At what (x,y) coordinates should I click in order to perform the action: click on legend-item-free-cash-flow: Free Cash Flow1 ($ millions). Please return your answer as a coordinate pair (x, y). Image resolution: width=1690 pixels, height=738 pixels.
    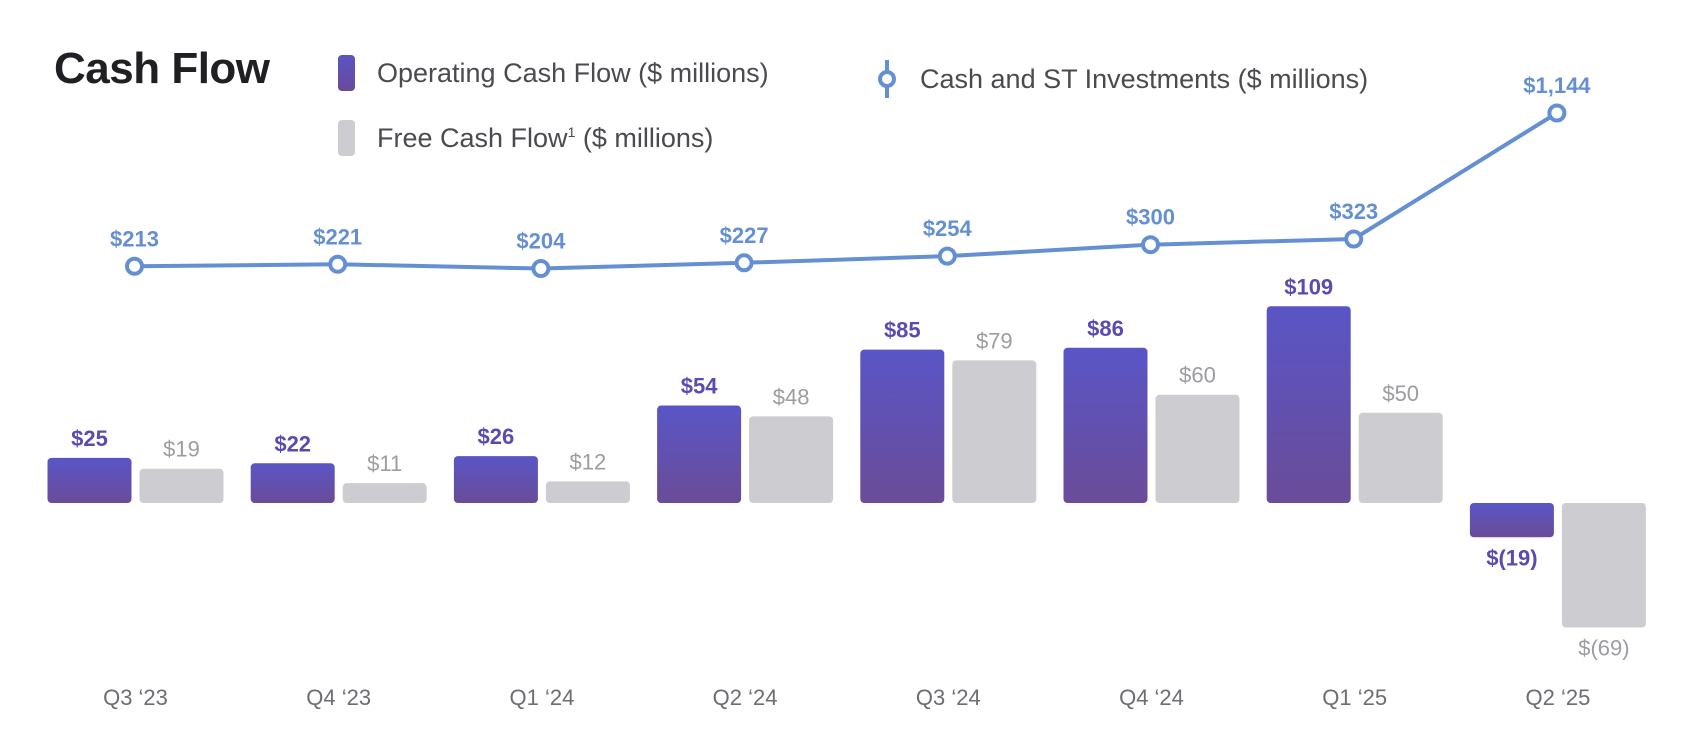
    Looking at the image, I should click on (525, 138).